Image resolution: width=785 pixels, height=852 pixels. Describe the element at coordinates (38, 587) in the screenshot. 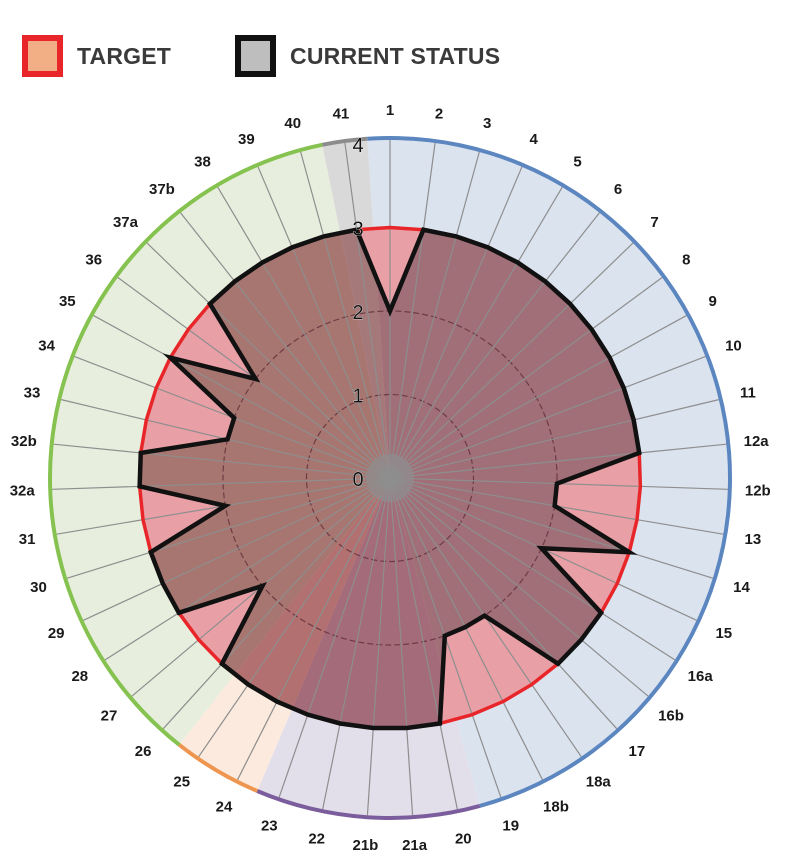

I see `category-label: 30` at that location.